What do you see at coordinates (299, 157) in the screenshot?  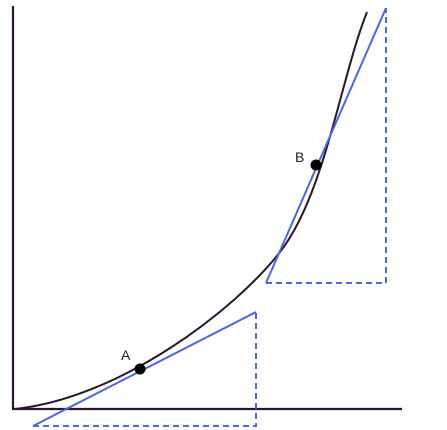 I see `point-b-label: B` at bounding box center [299, 157].